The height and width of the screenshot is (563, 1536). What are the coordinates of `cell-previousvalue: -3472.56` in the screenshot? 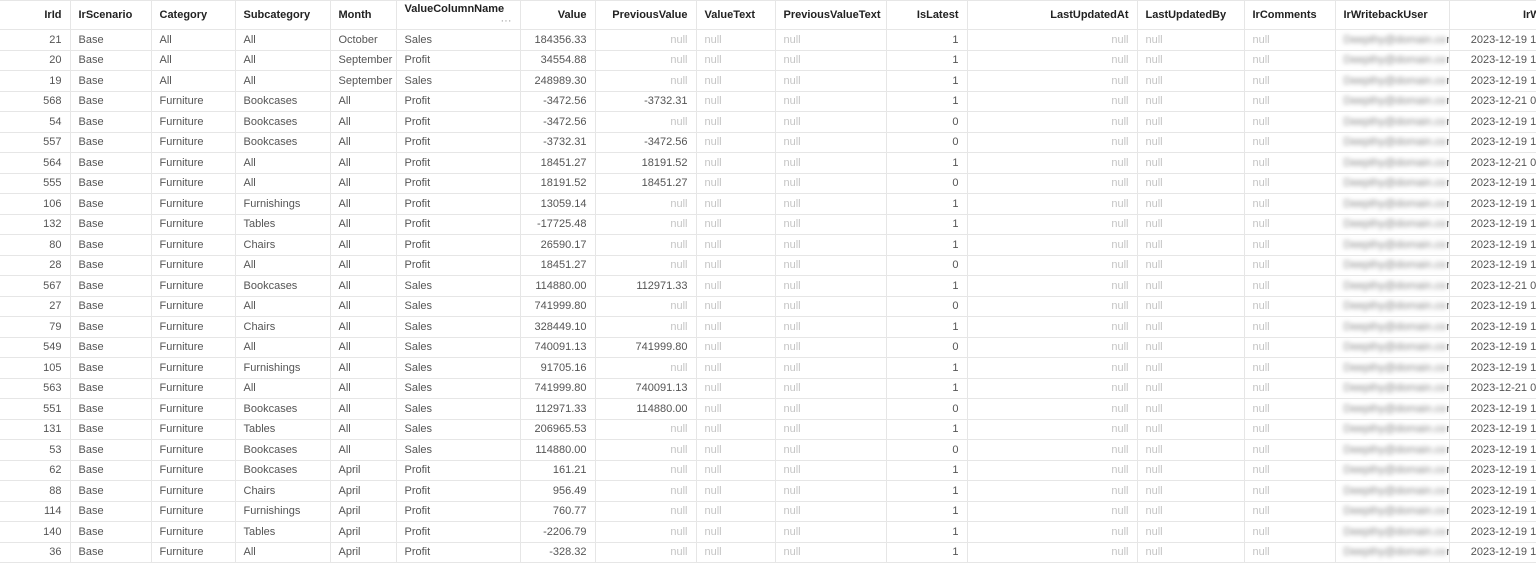 It's located at (646, 142).